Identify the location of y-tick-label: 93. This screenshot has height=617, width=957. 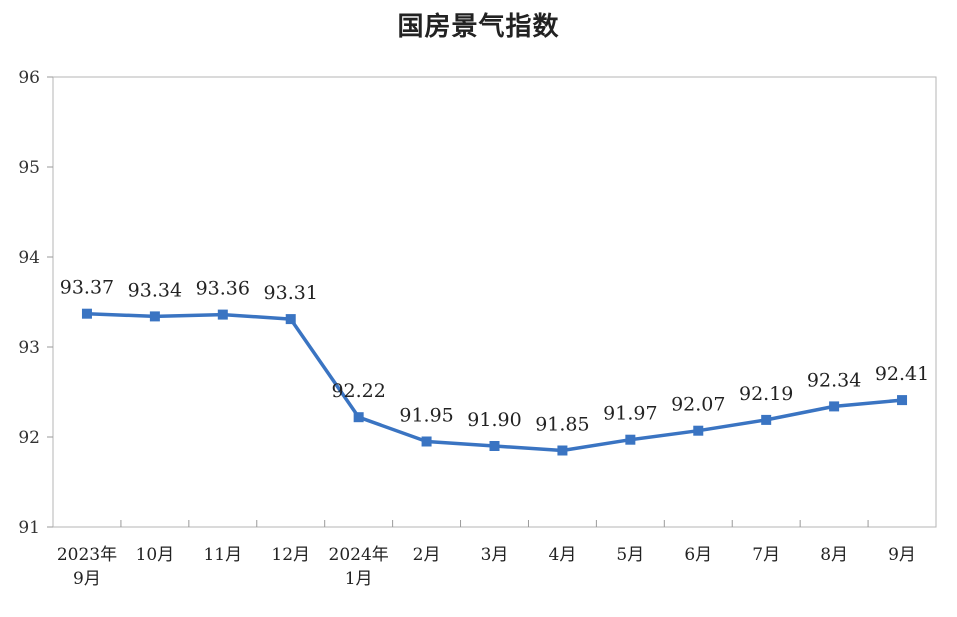
(29, 348).